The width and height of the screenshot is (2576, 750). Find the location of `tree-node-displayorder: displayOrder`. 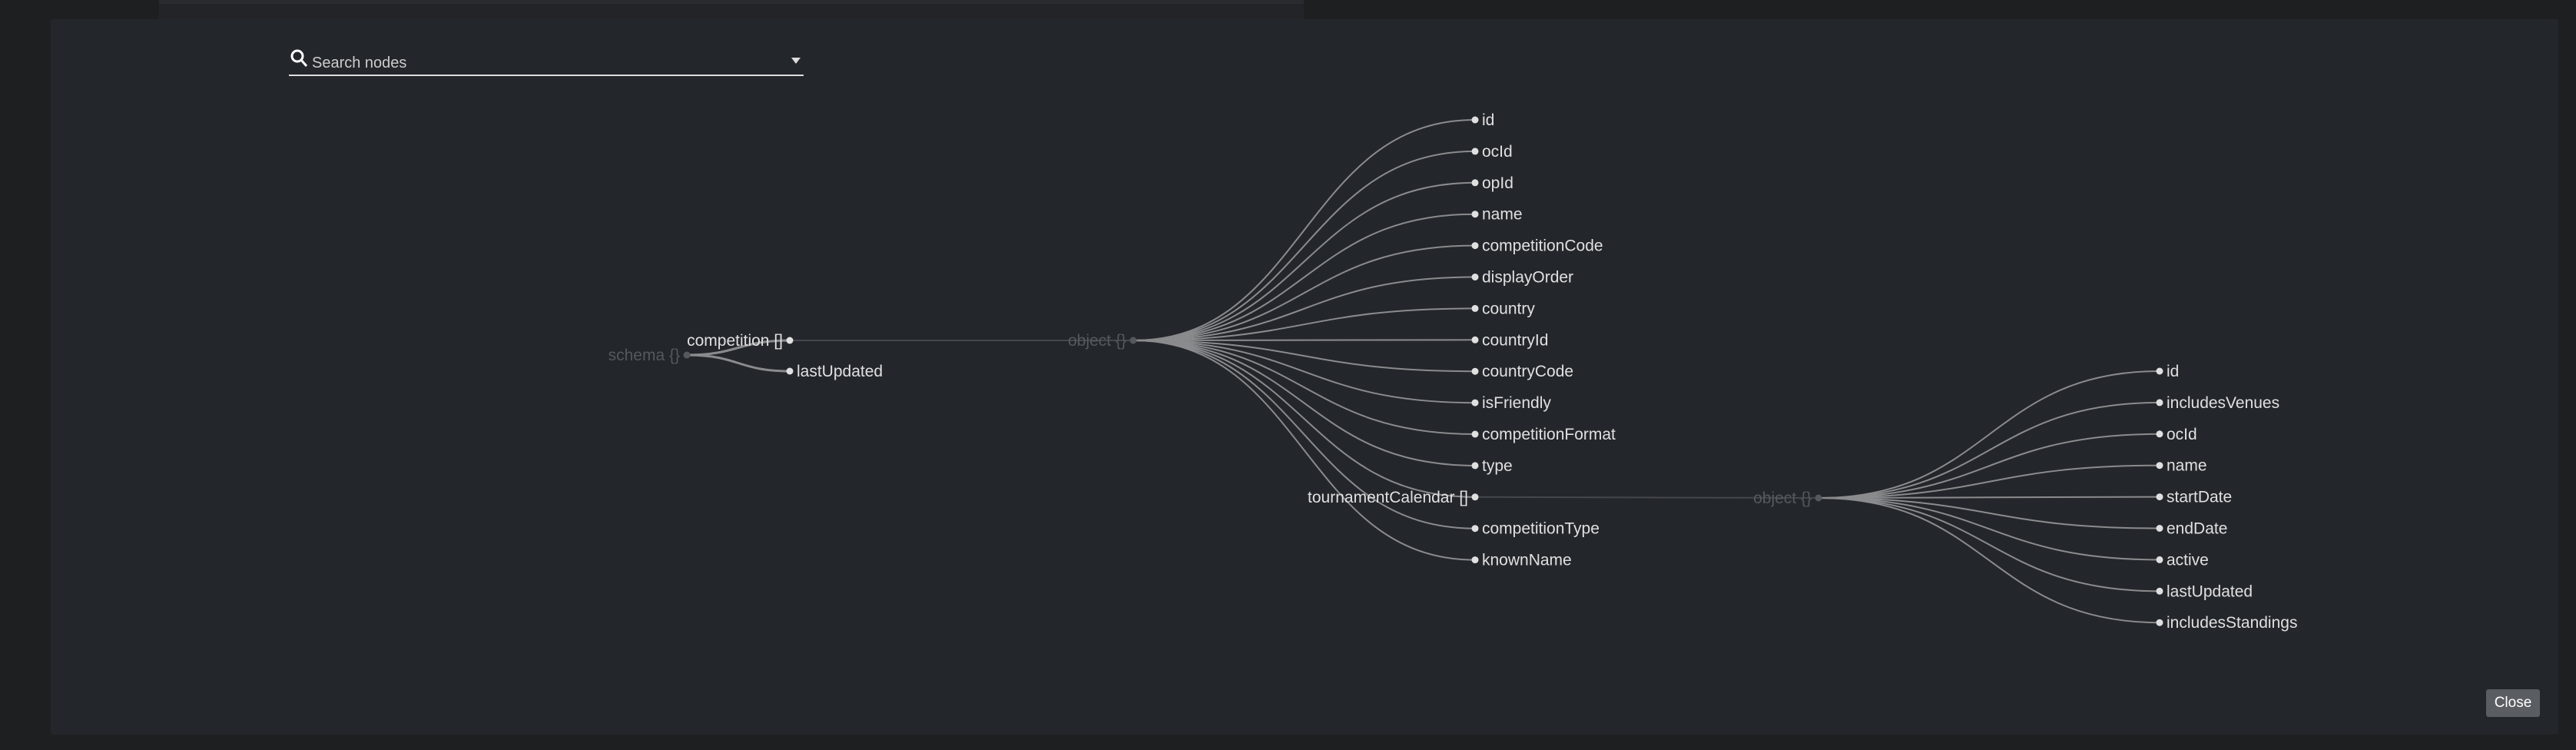

tree-node-displayorder: displayOrder is located at coordinates (1522, 278).